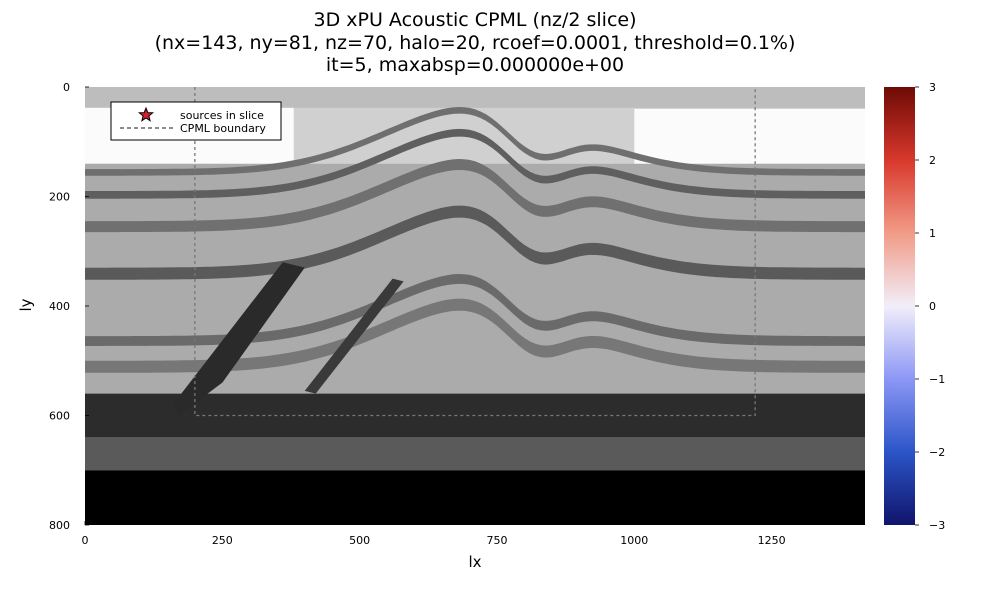 This screenshot has width=1000, height=600. I want to click on layer-bottom-black, so click(475, 497).